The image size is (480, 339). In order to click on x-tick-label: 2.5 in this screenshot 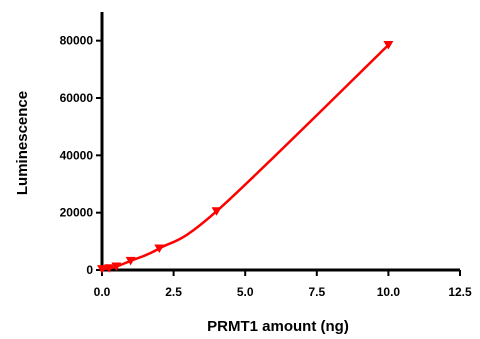, I will do `click(173, 292)`.